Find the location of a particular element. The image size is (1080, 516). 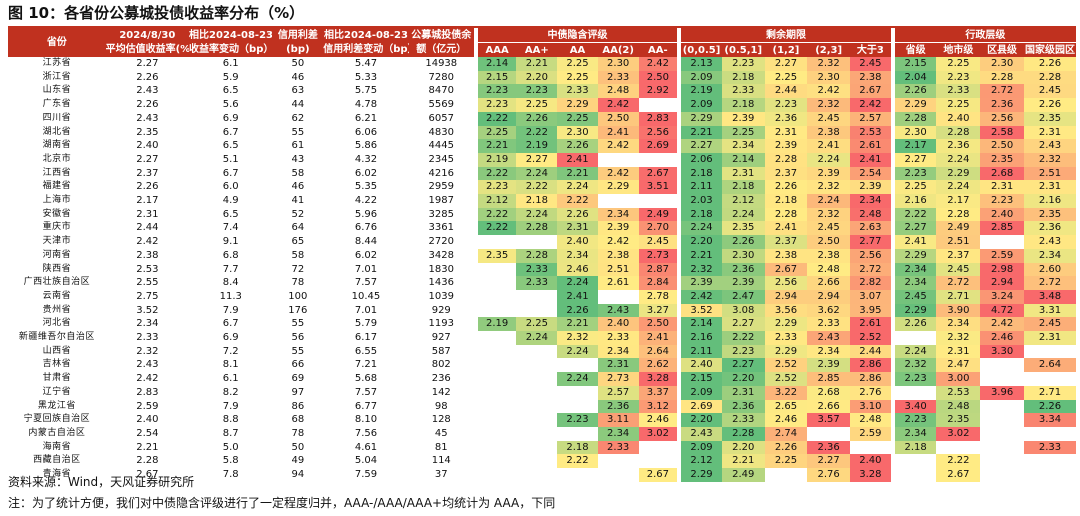

spread-change-cell: 7.59 is located at coordinates (366, 475).